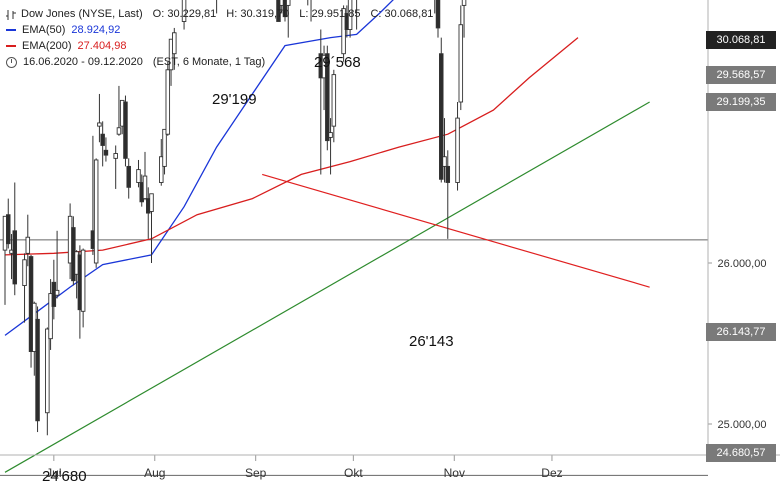 The height and width of the screenshot is (485, 780). I want to click on price-label-resistance-high: 29.568,57, so click(741, 75).